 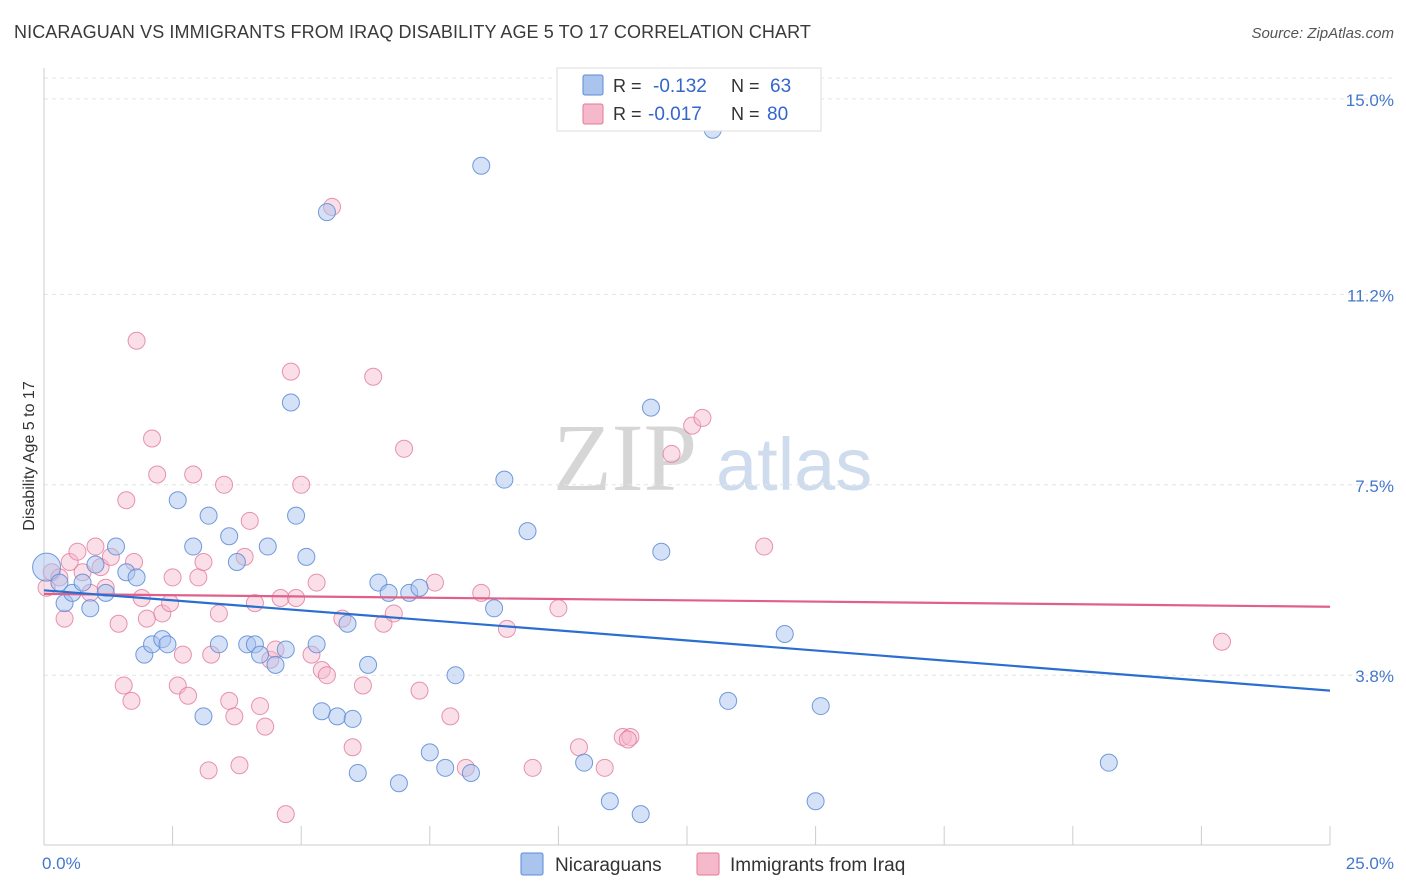 I want to click on y-tick-label-3: 15.0%, so click(x=1370, y=100).